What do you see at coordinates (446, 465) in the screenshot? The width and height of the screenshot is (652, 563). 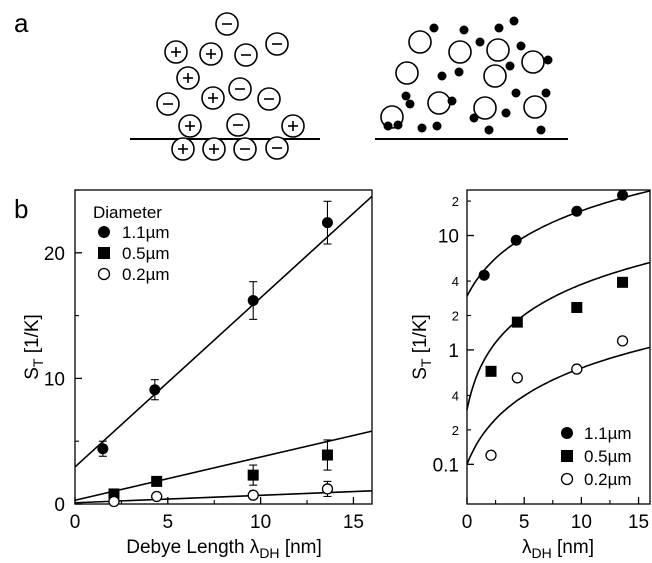 I see `y-tick-label-right: 0.1` at bounding box center [446, 465].